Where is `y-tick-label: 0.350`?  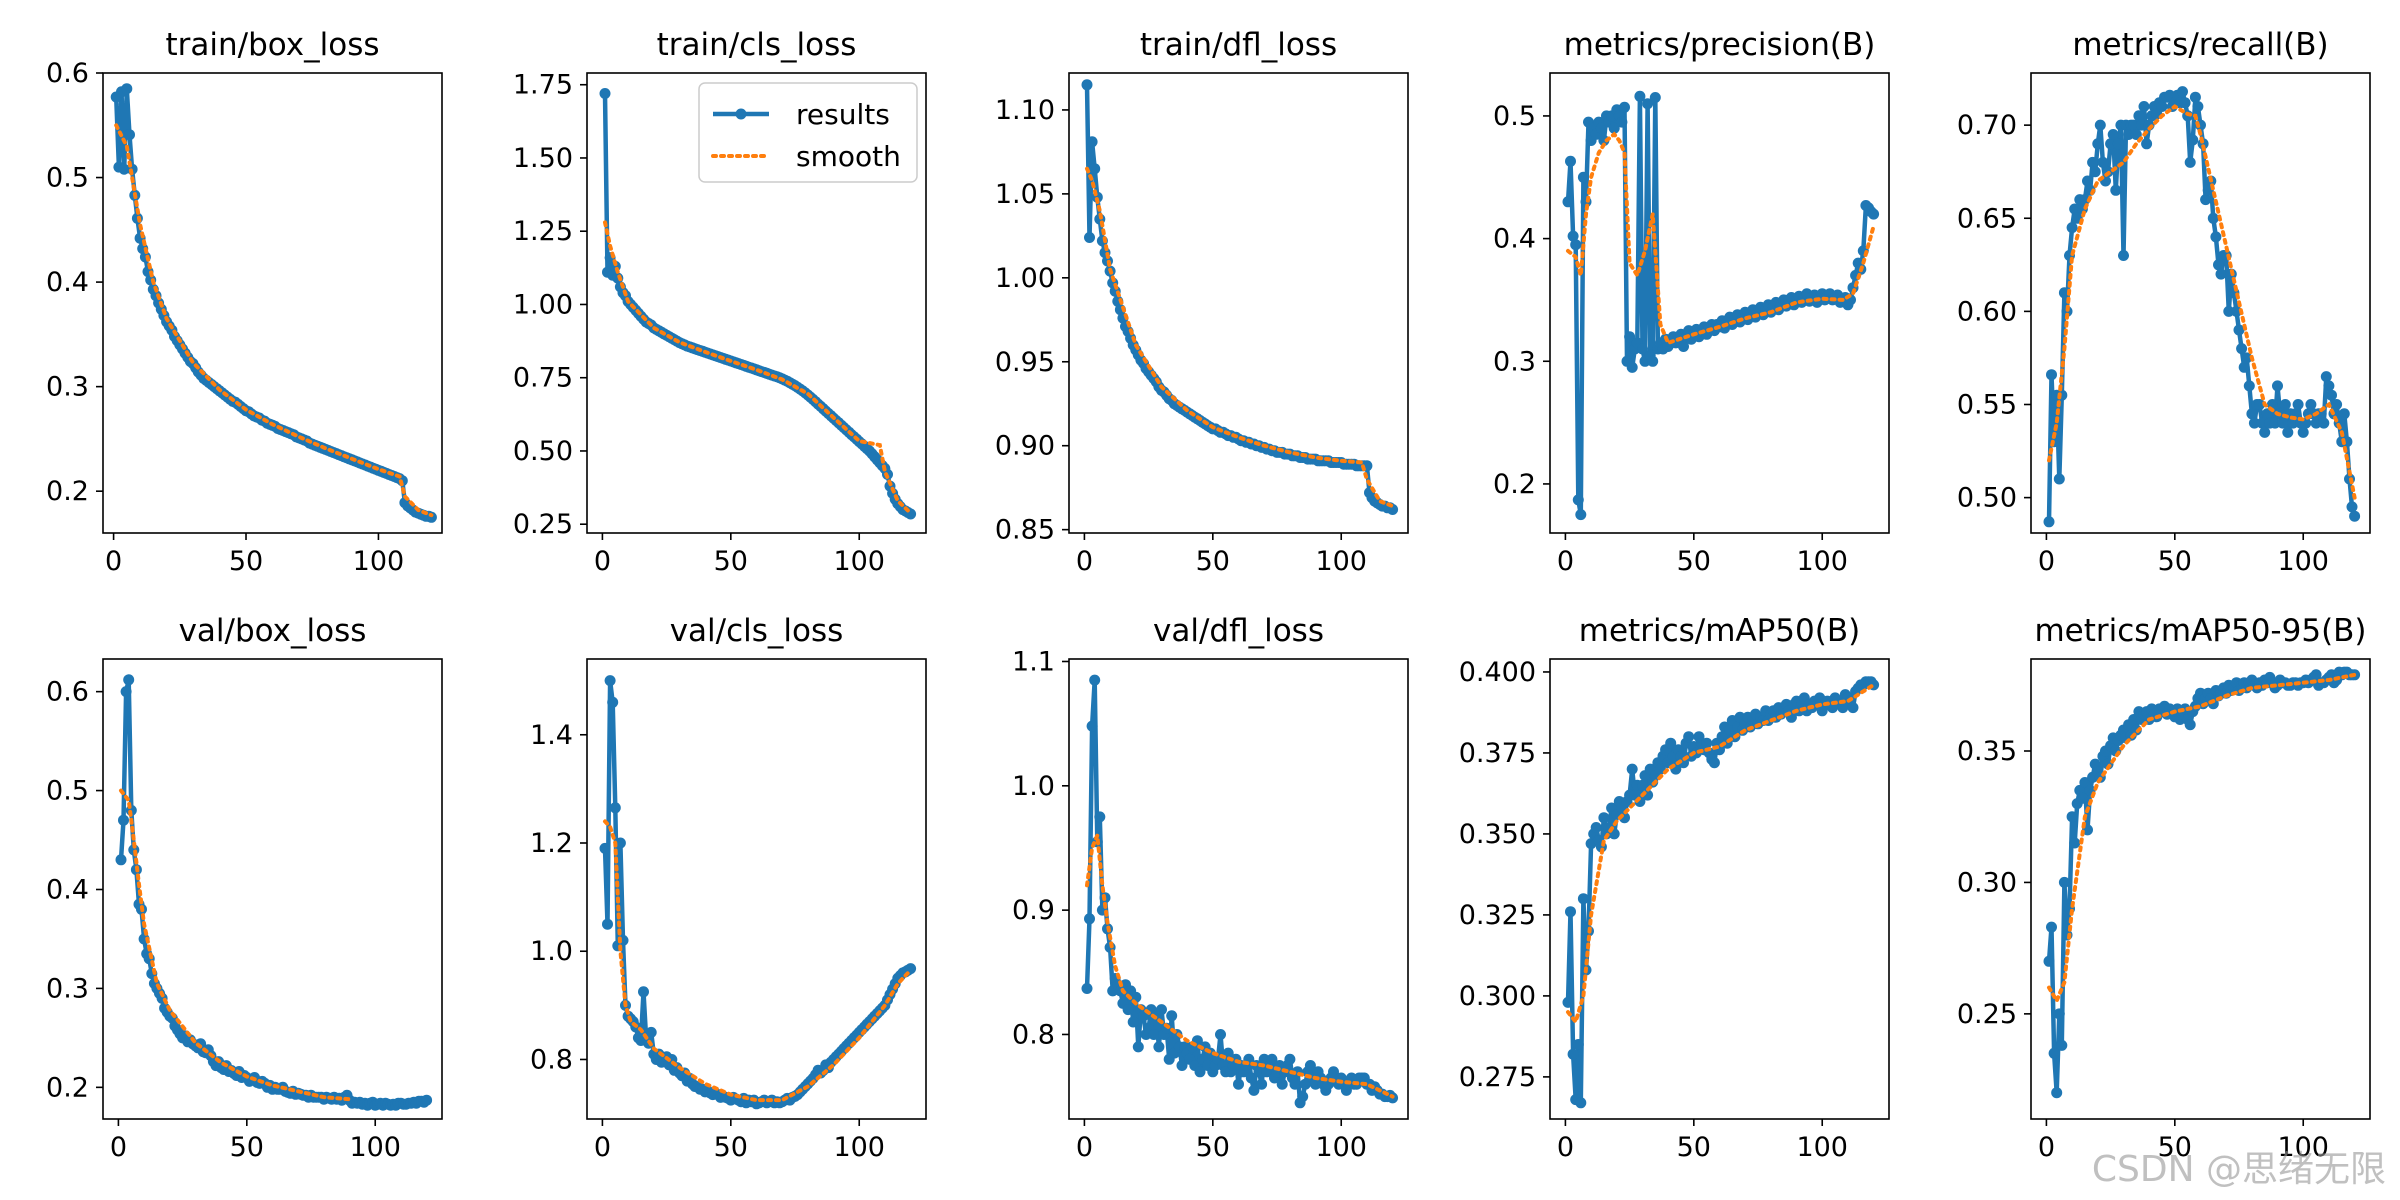
y-tick-label: 0.350 is located at coordinates (1497, 834).